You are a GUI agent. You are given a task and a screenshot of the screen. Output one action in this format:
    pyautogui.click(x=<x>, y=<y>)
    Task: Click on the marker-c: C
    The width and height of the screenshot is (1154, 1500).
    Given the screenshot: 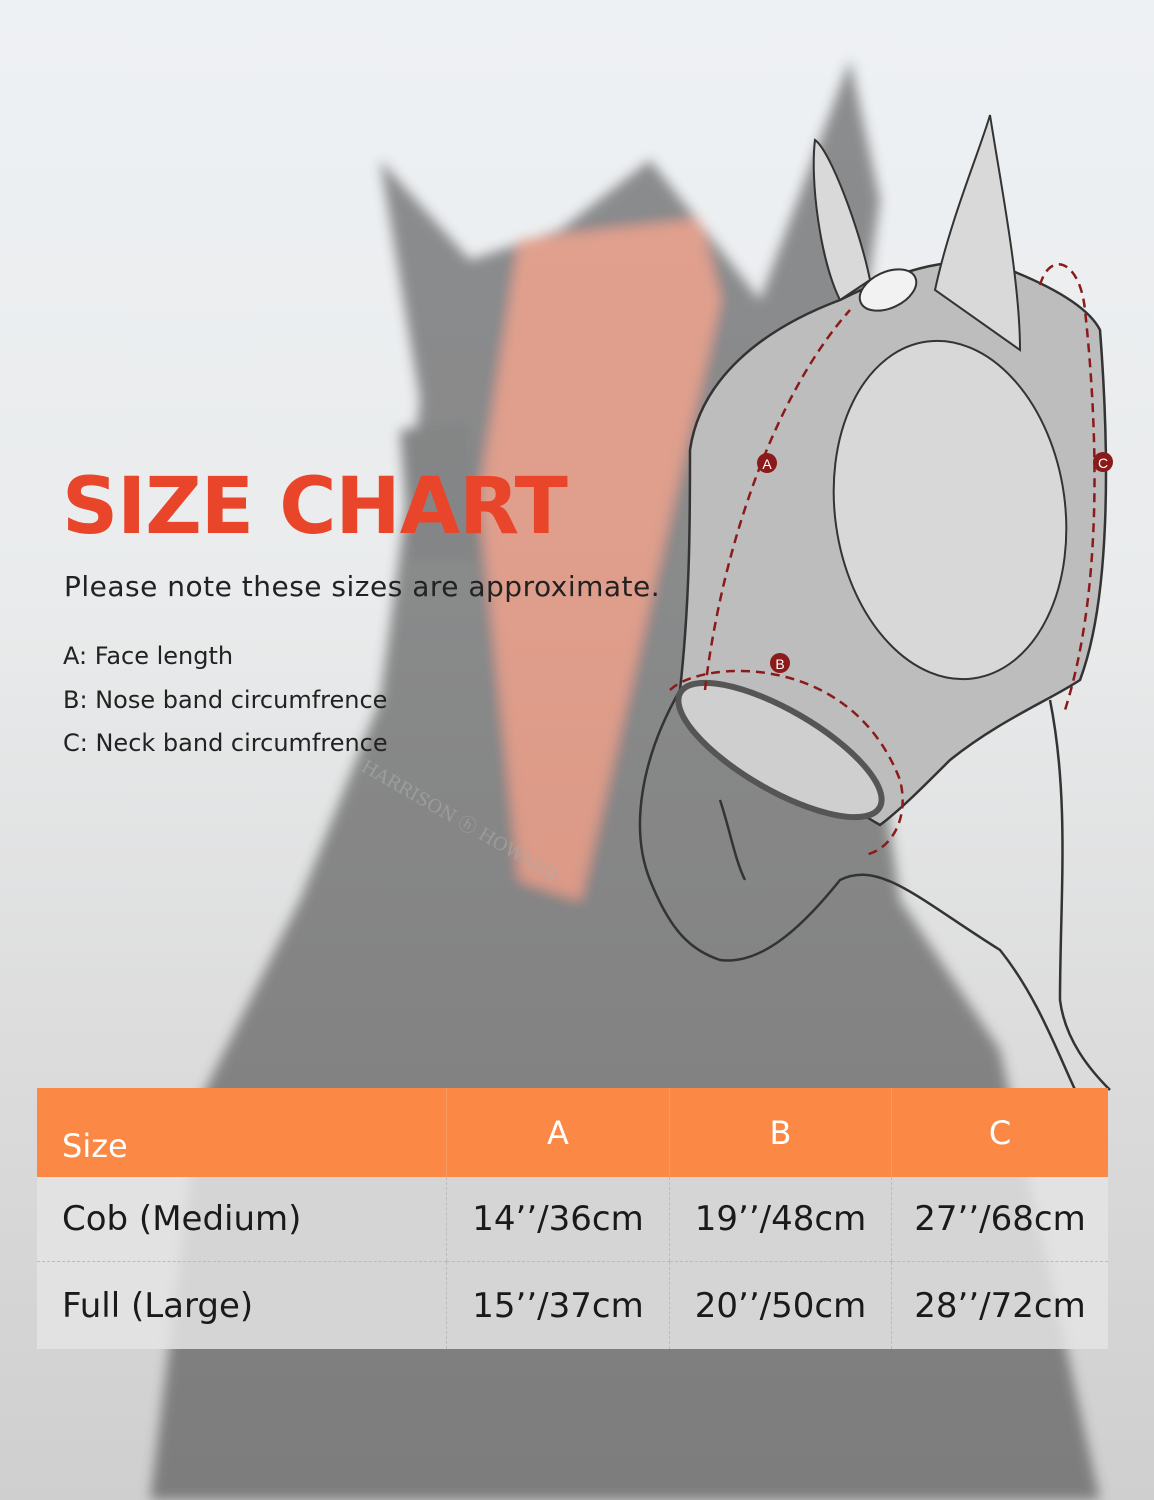 What is the action you would take?
    pyautogui.click(x=1103, y=462)
    